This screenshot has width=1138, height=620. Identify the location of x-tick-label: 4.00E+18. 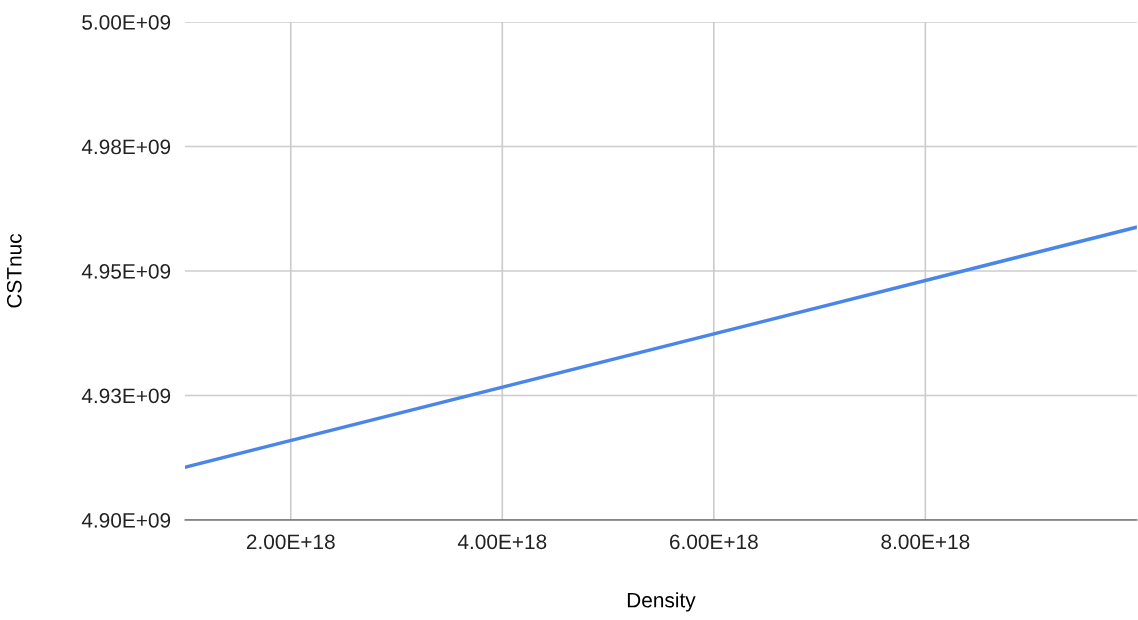
(502, 542).